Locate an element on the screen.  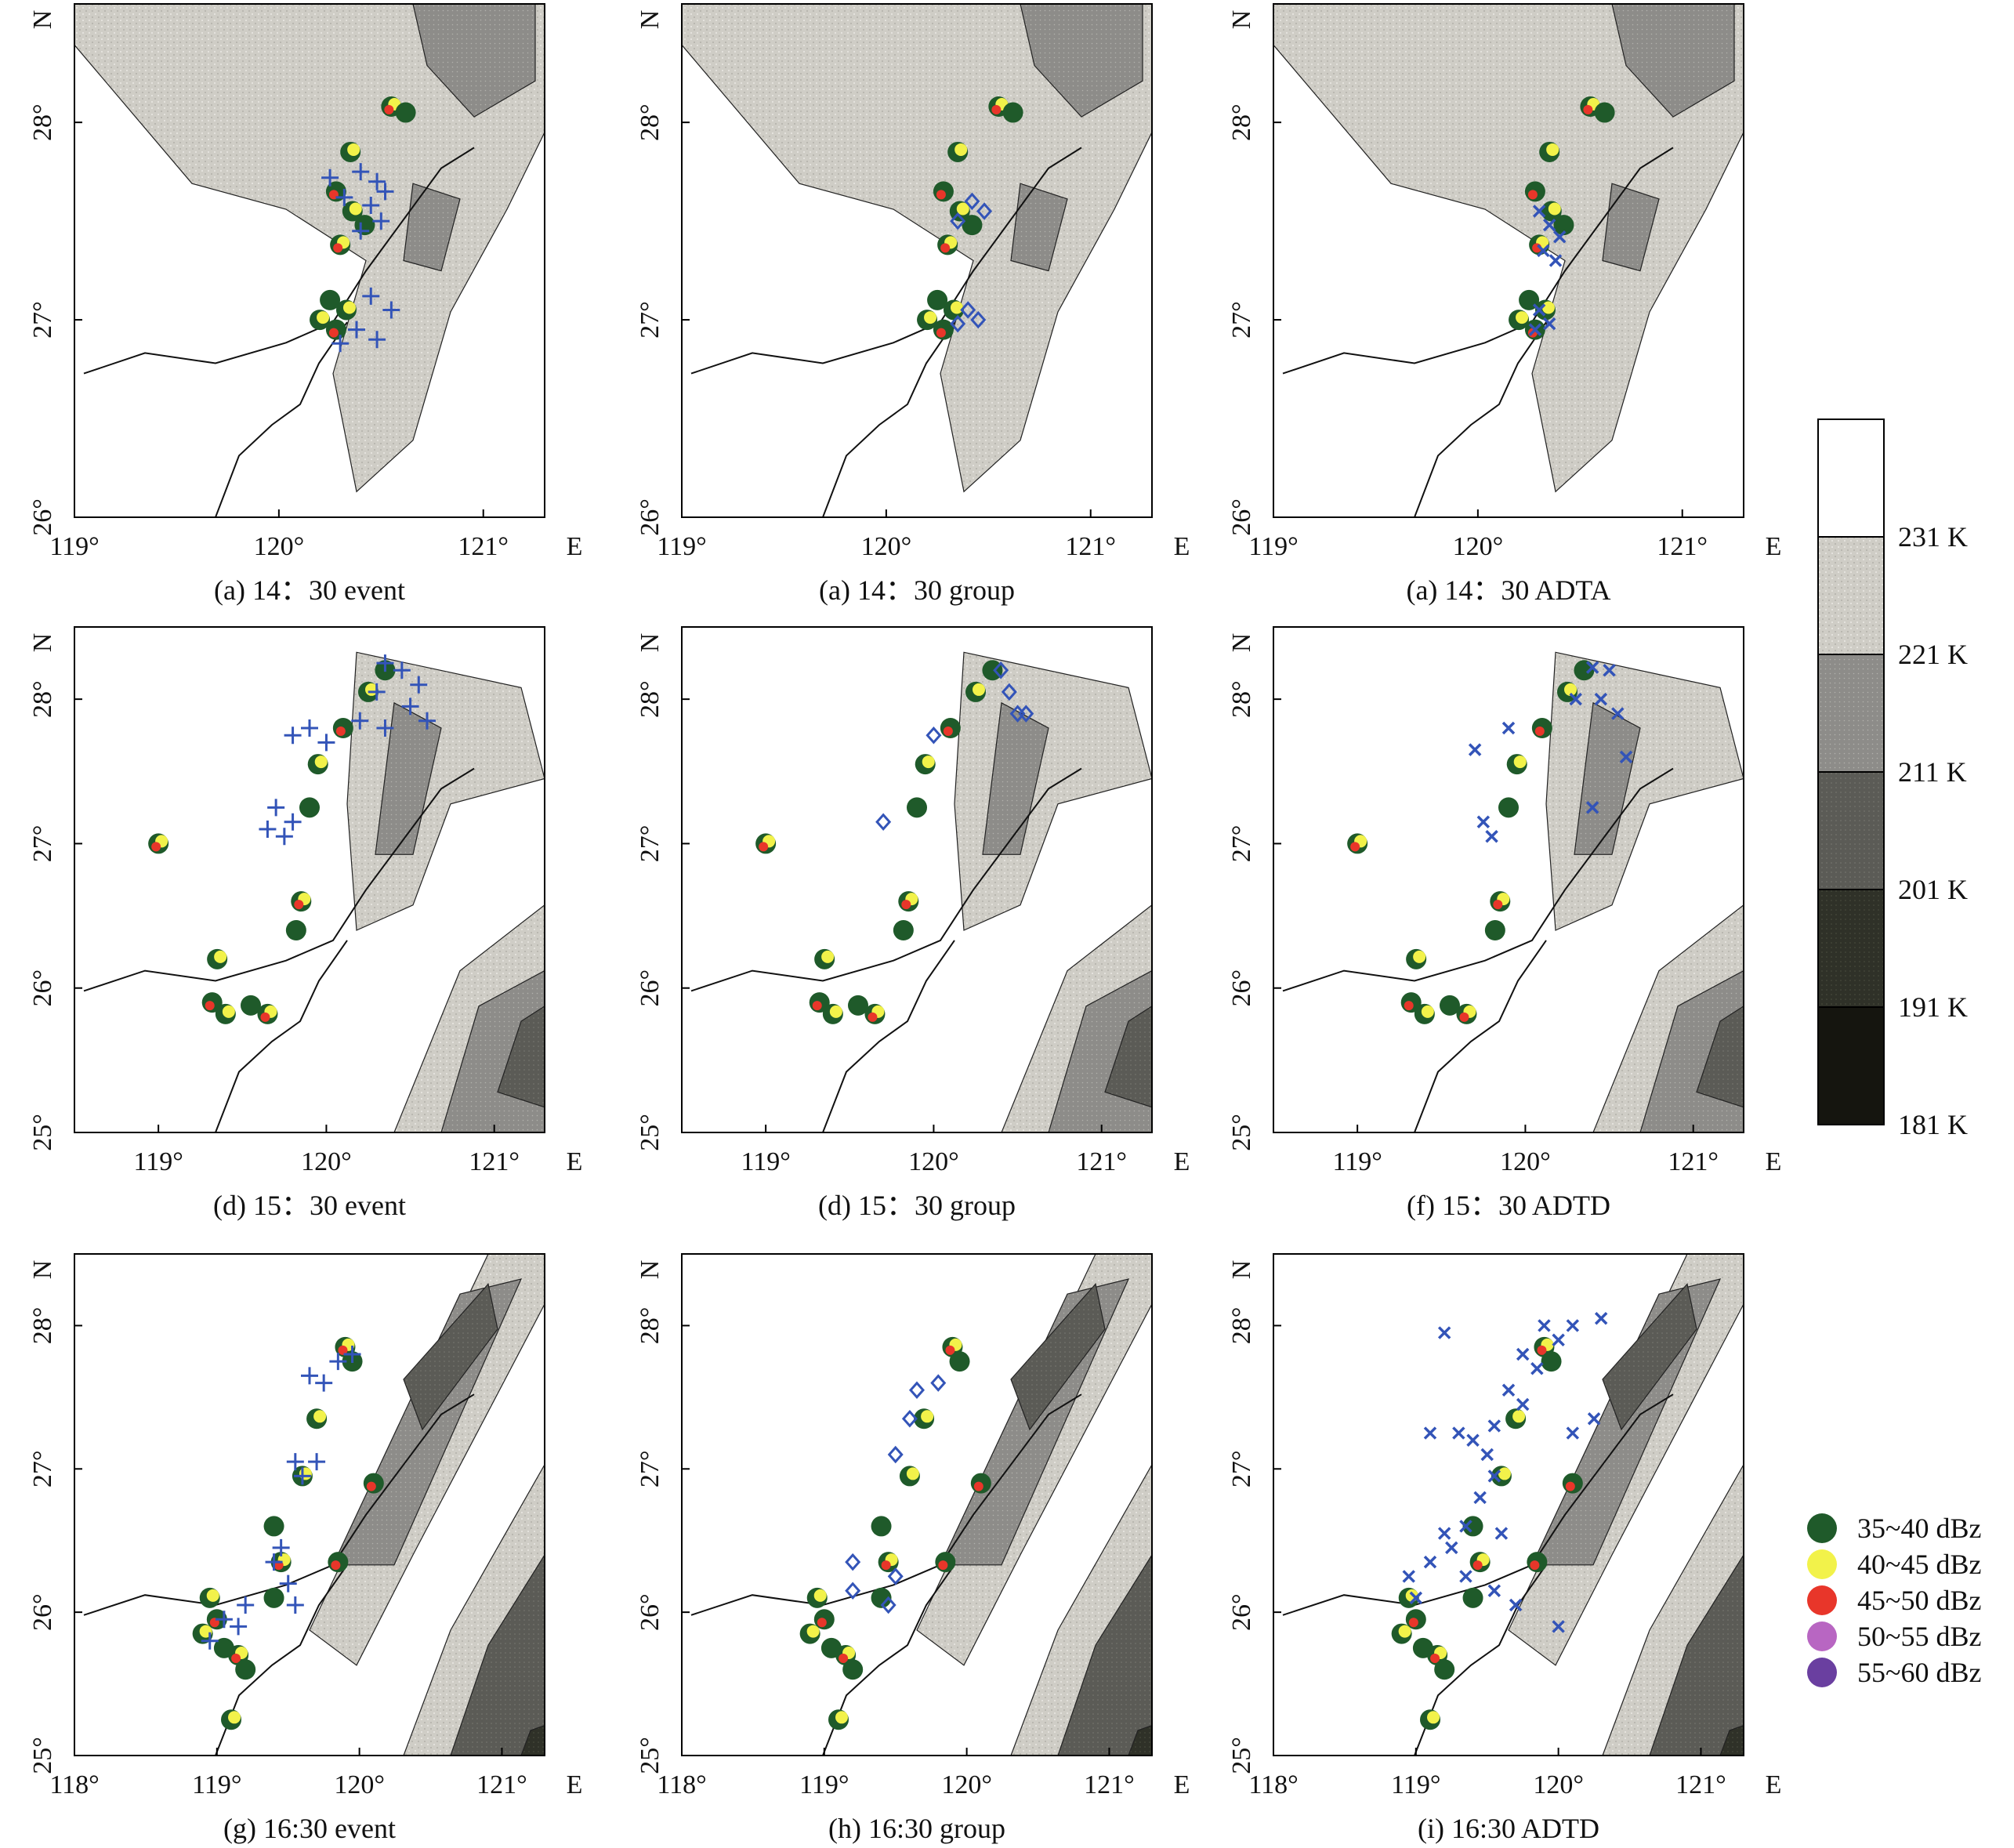
colorbar-label: 211 K is located at coordinates (1932, 772).